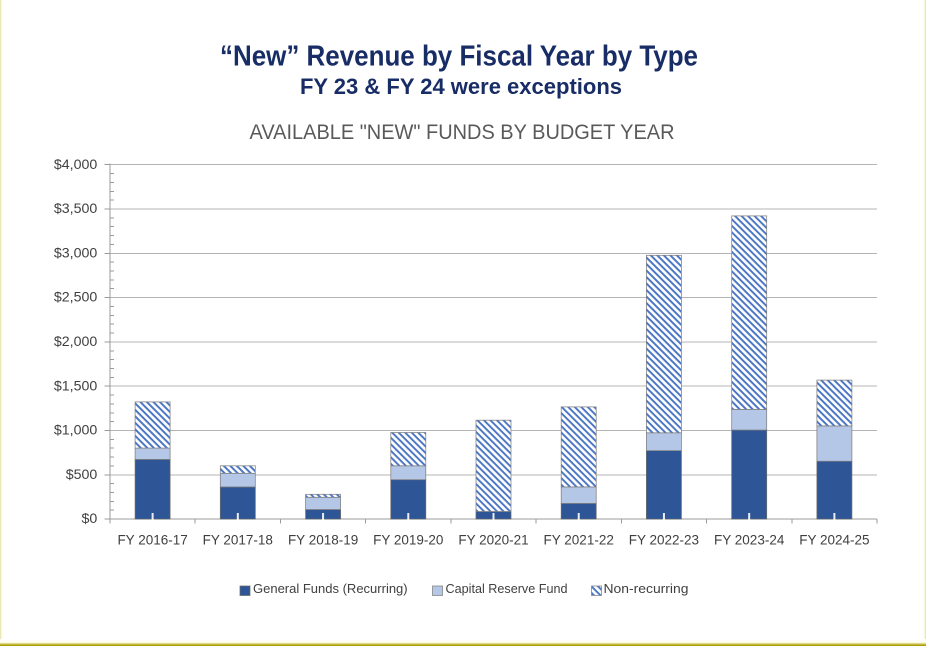  Describe the element at coordinates (76, 253) in the screenshot. I see `svg-text: $3,000` at that location.